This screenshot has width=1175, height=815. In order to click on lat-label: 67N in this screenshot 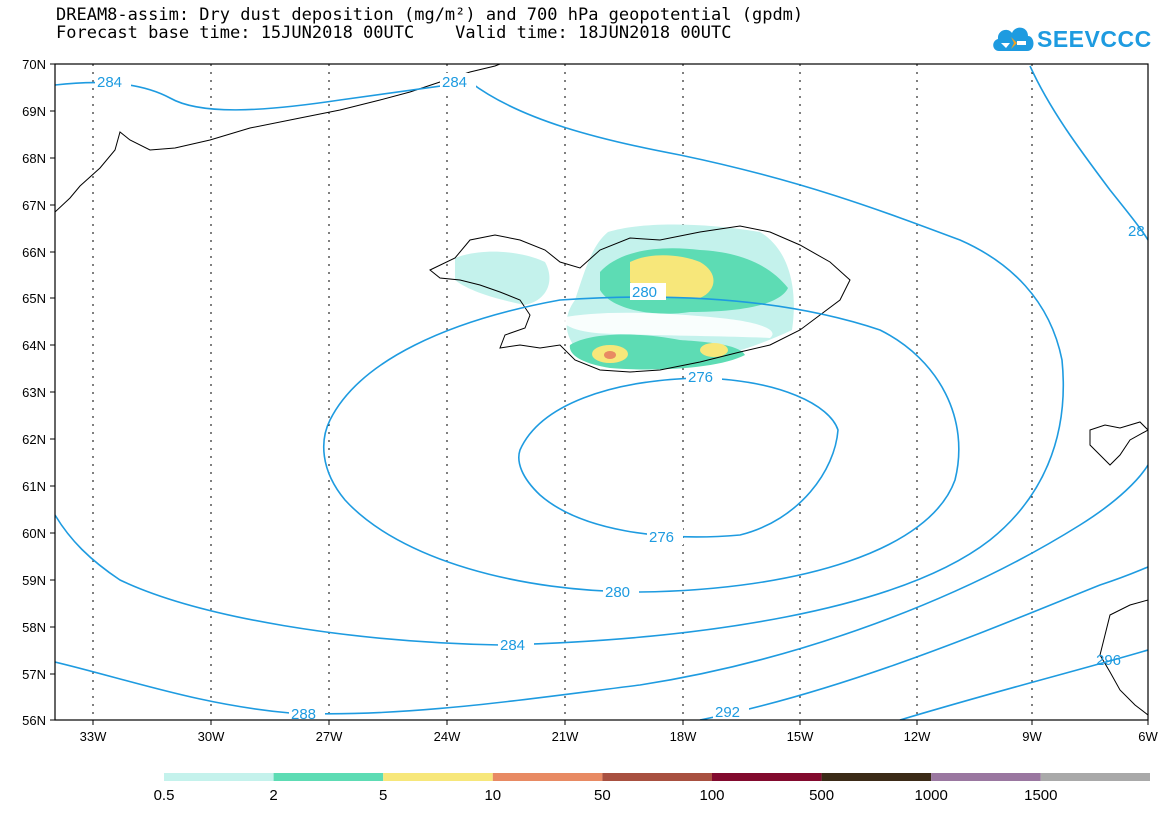, I will do `click(34, 205)`.